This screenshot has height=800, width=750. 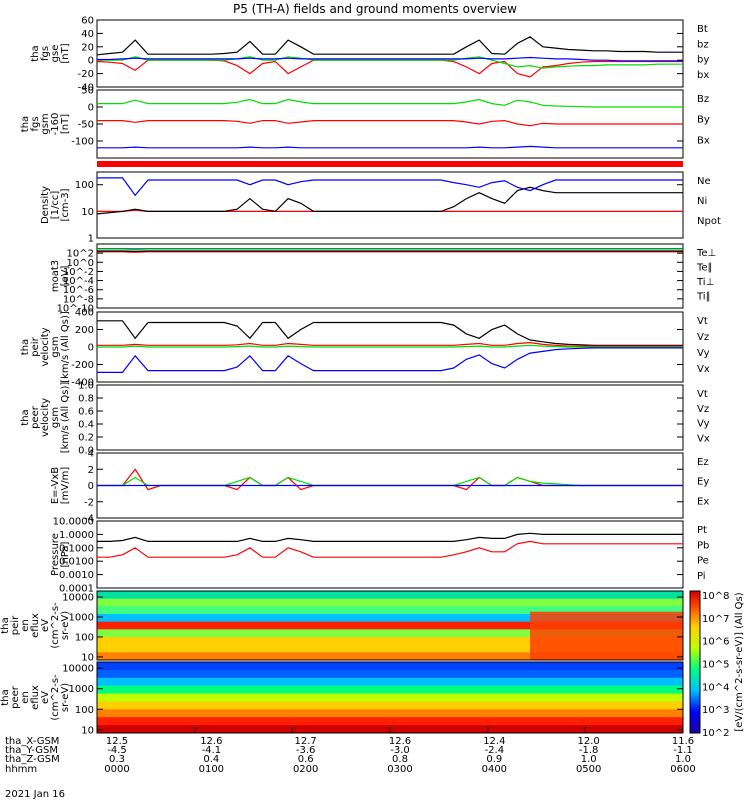 I want to click on x-axis-value: 12.6, so click(x=211, y=741).